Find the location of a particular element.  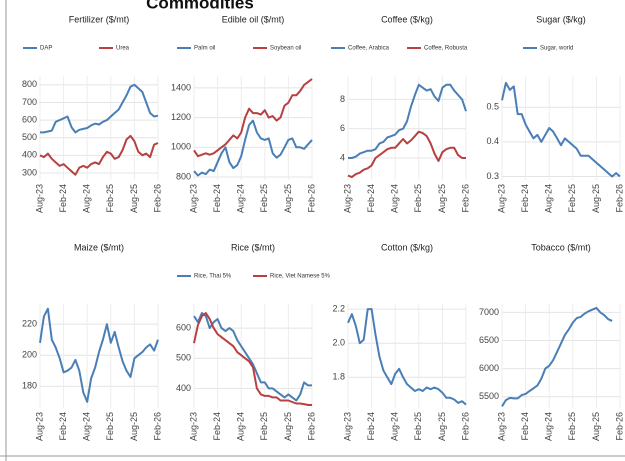

y-tick-label: 5500 is located at coordinates (489, 396).